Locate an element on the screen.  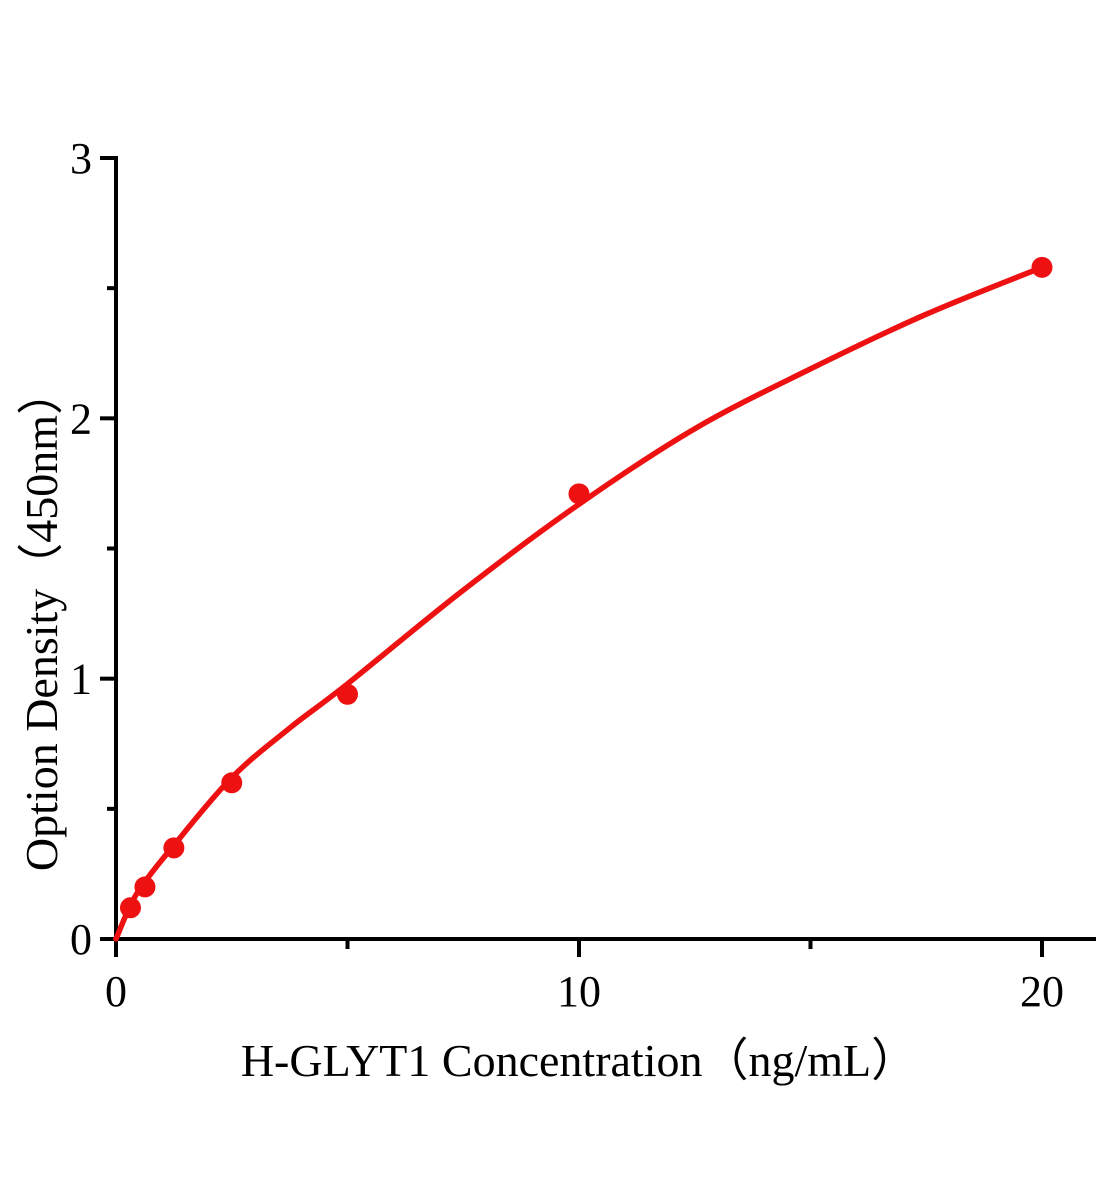
y-tick-label: 2 is located at coordinates (81, 418).